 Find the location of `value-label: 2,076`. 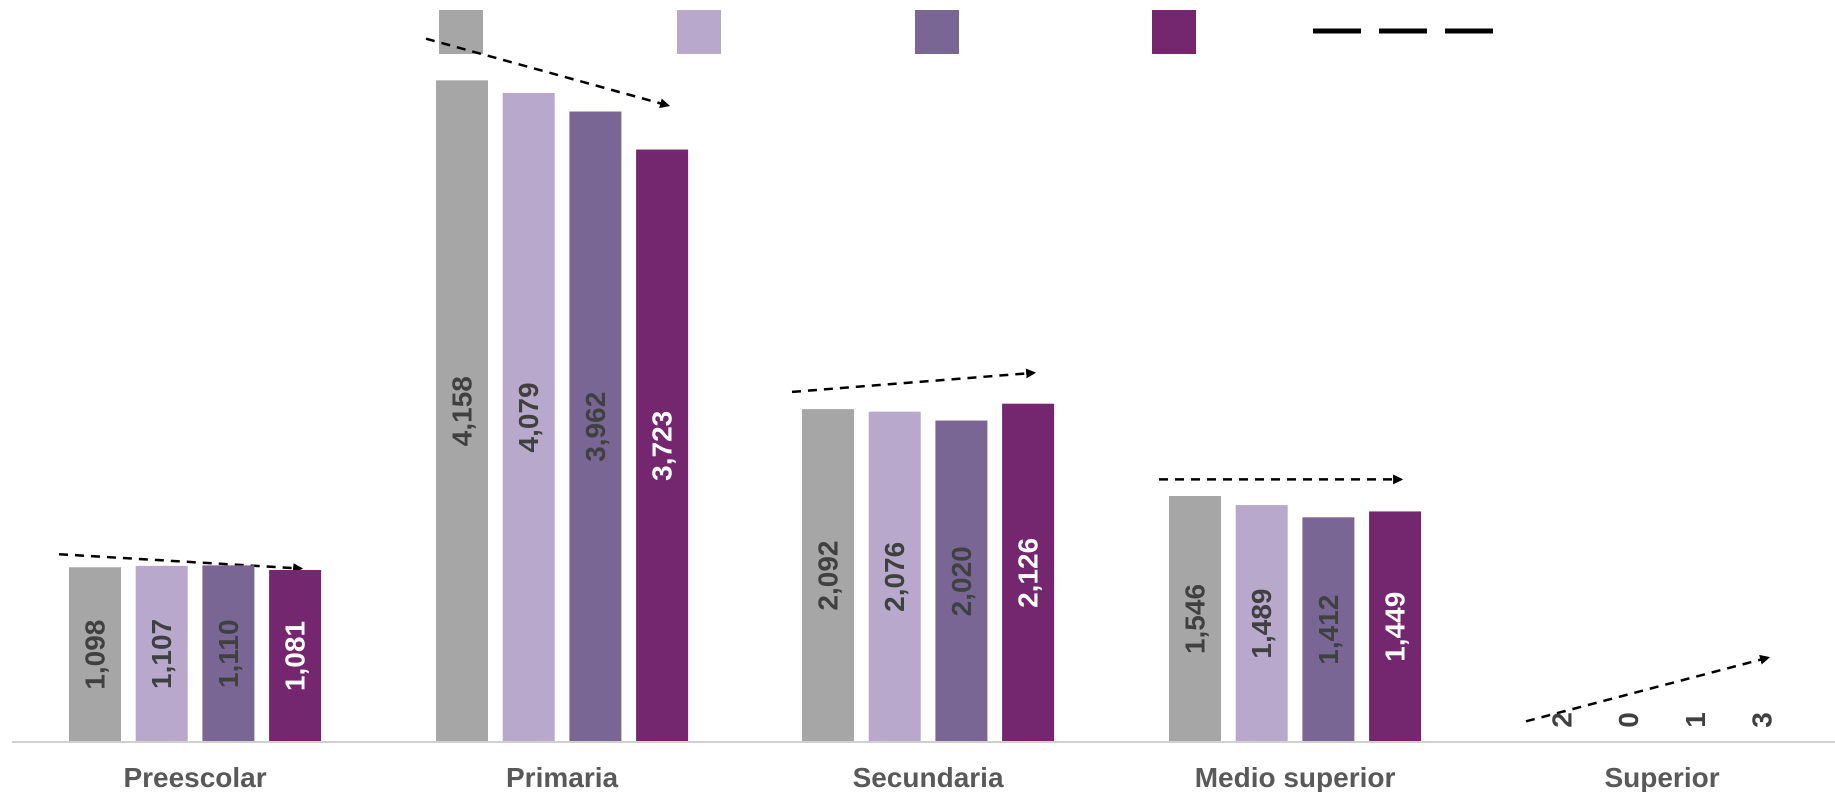

value-label: 2,076 is located at coordinates (894, 577).